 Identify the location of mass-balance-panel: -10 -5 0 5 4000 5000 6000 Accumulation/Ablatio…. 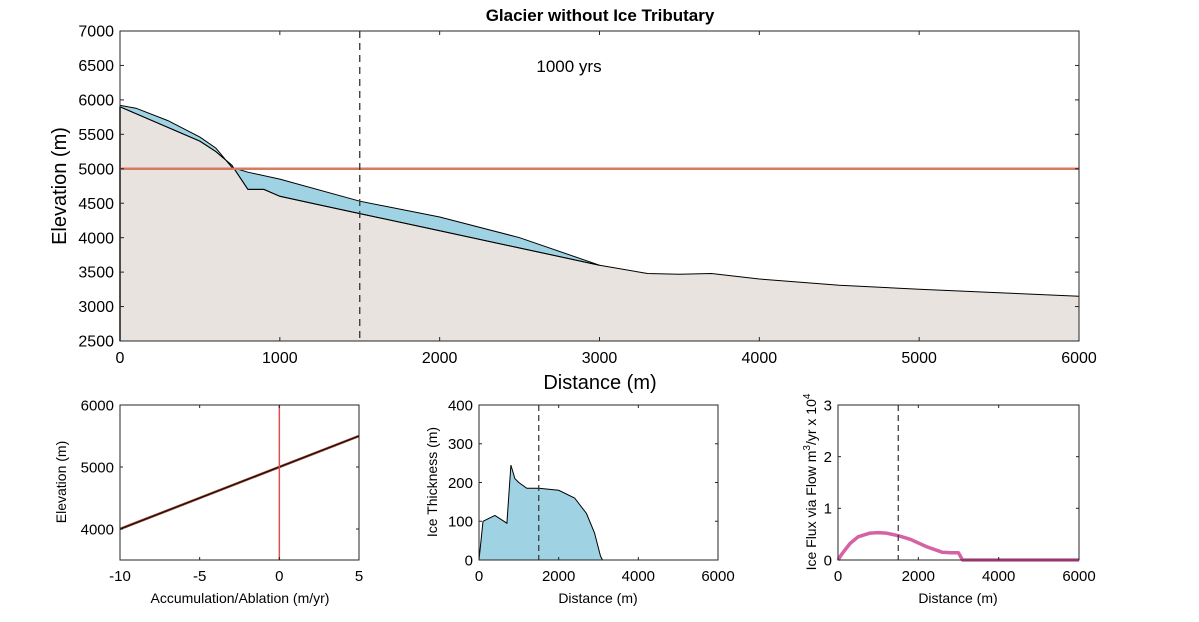
(208, 501).